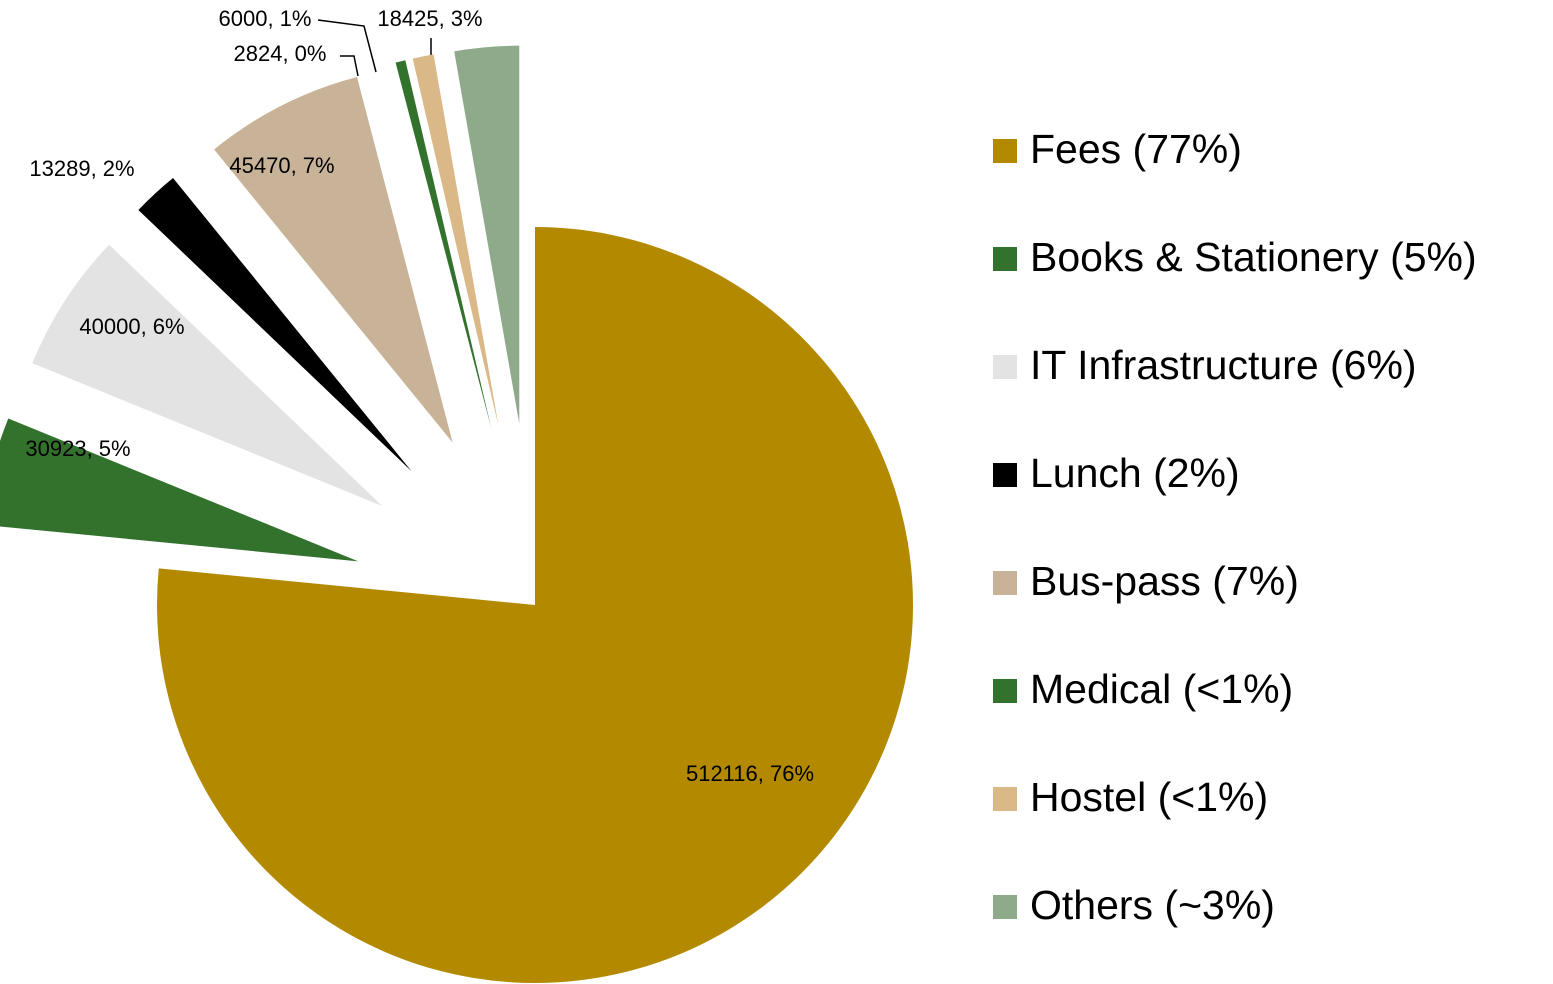 This screenshot has height=984, width=1553. I want to click on data-label: 6000, 1%, so click(265, 18).